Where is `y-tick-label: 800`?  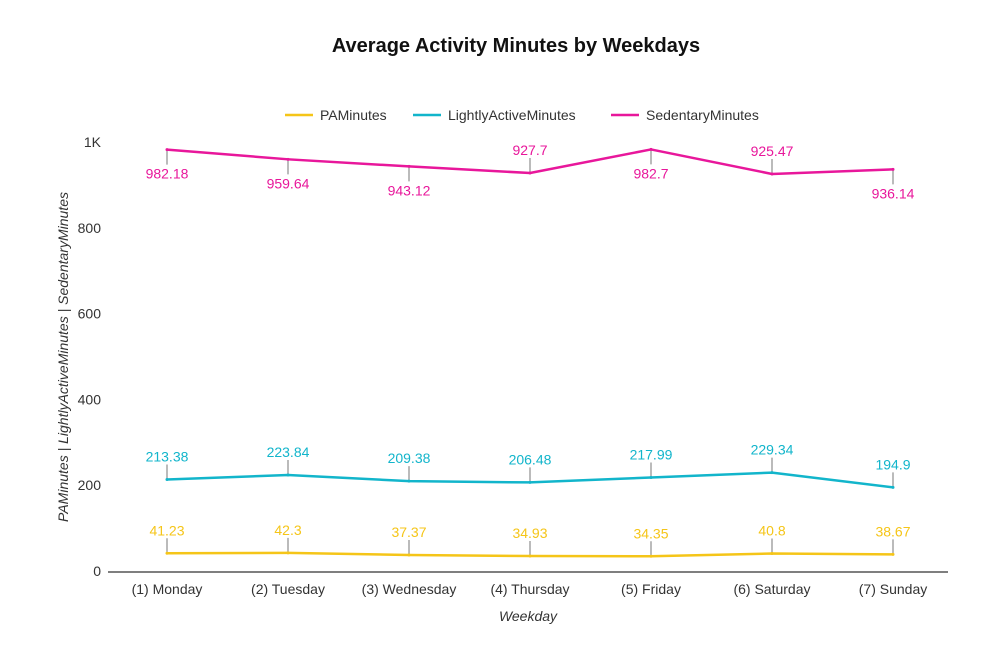
y-tick-label: 800 is located at coordinates (90, 228).